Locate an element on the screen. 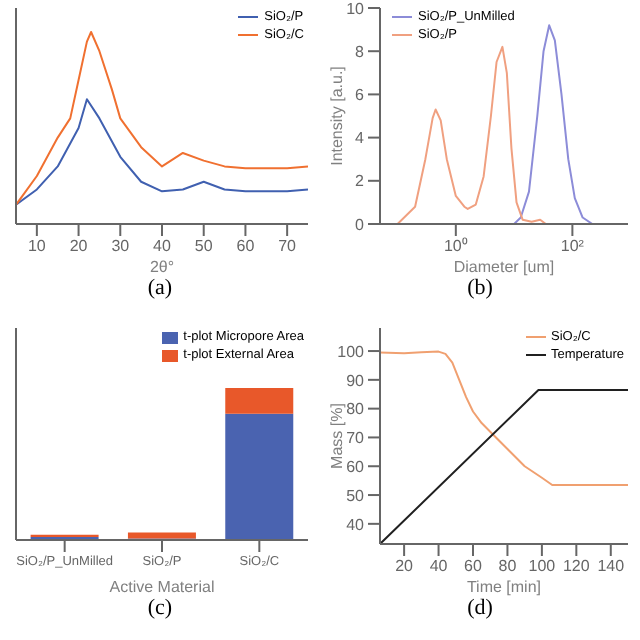 The width and height of the screenshot is (640, 640). y-tick-label: 0 is located at coordinates (360, 224).